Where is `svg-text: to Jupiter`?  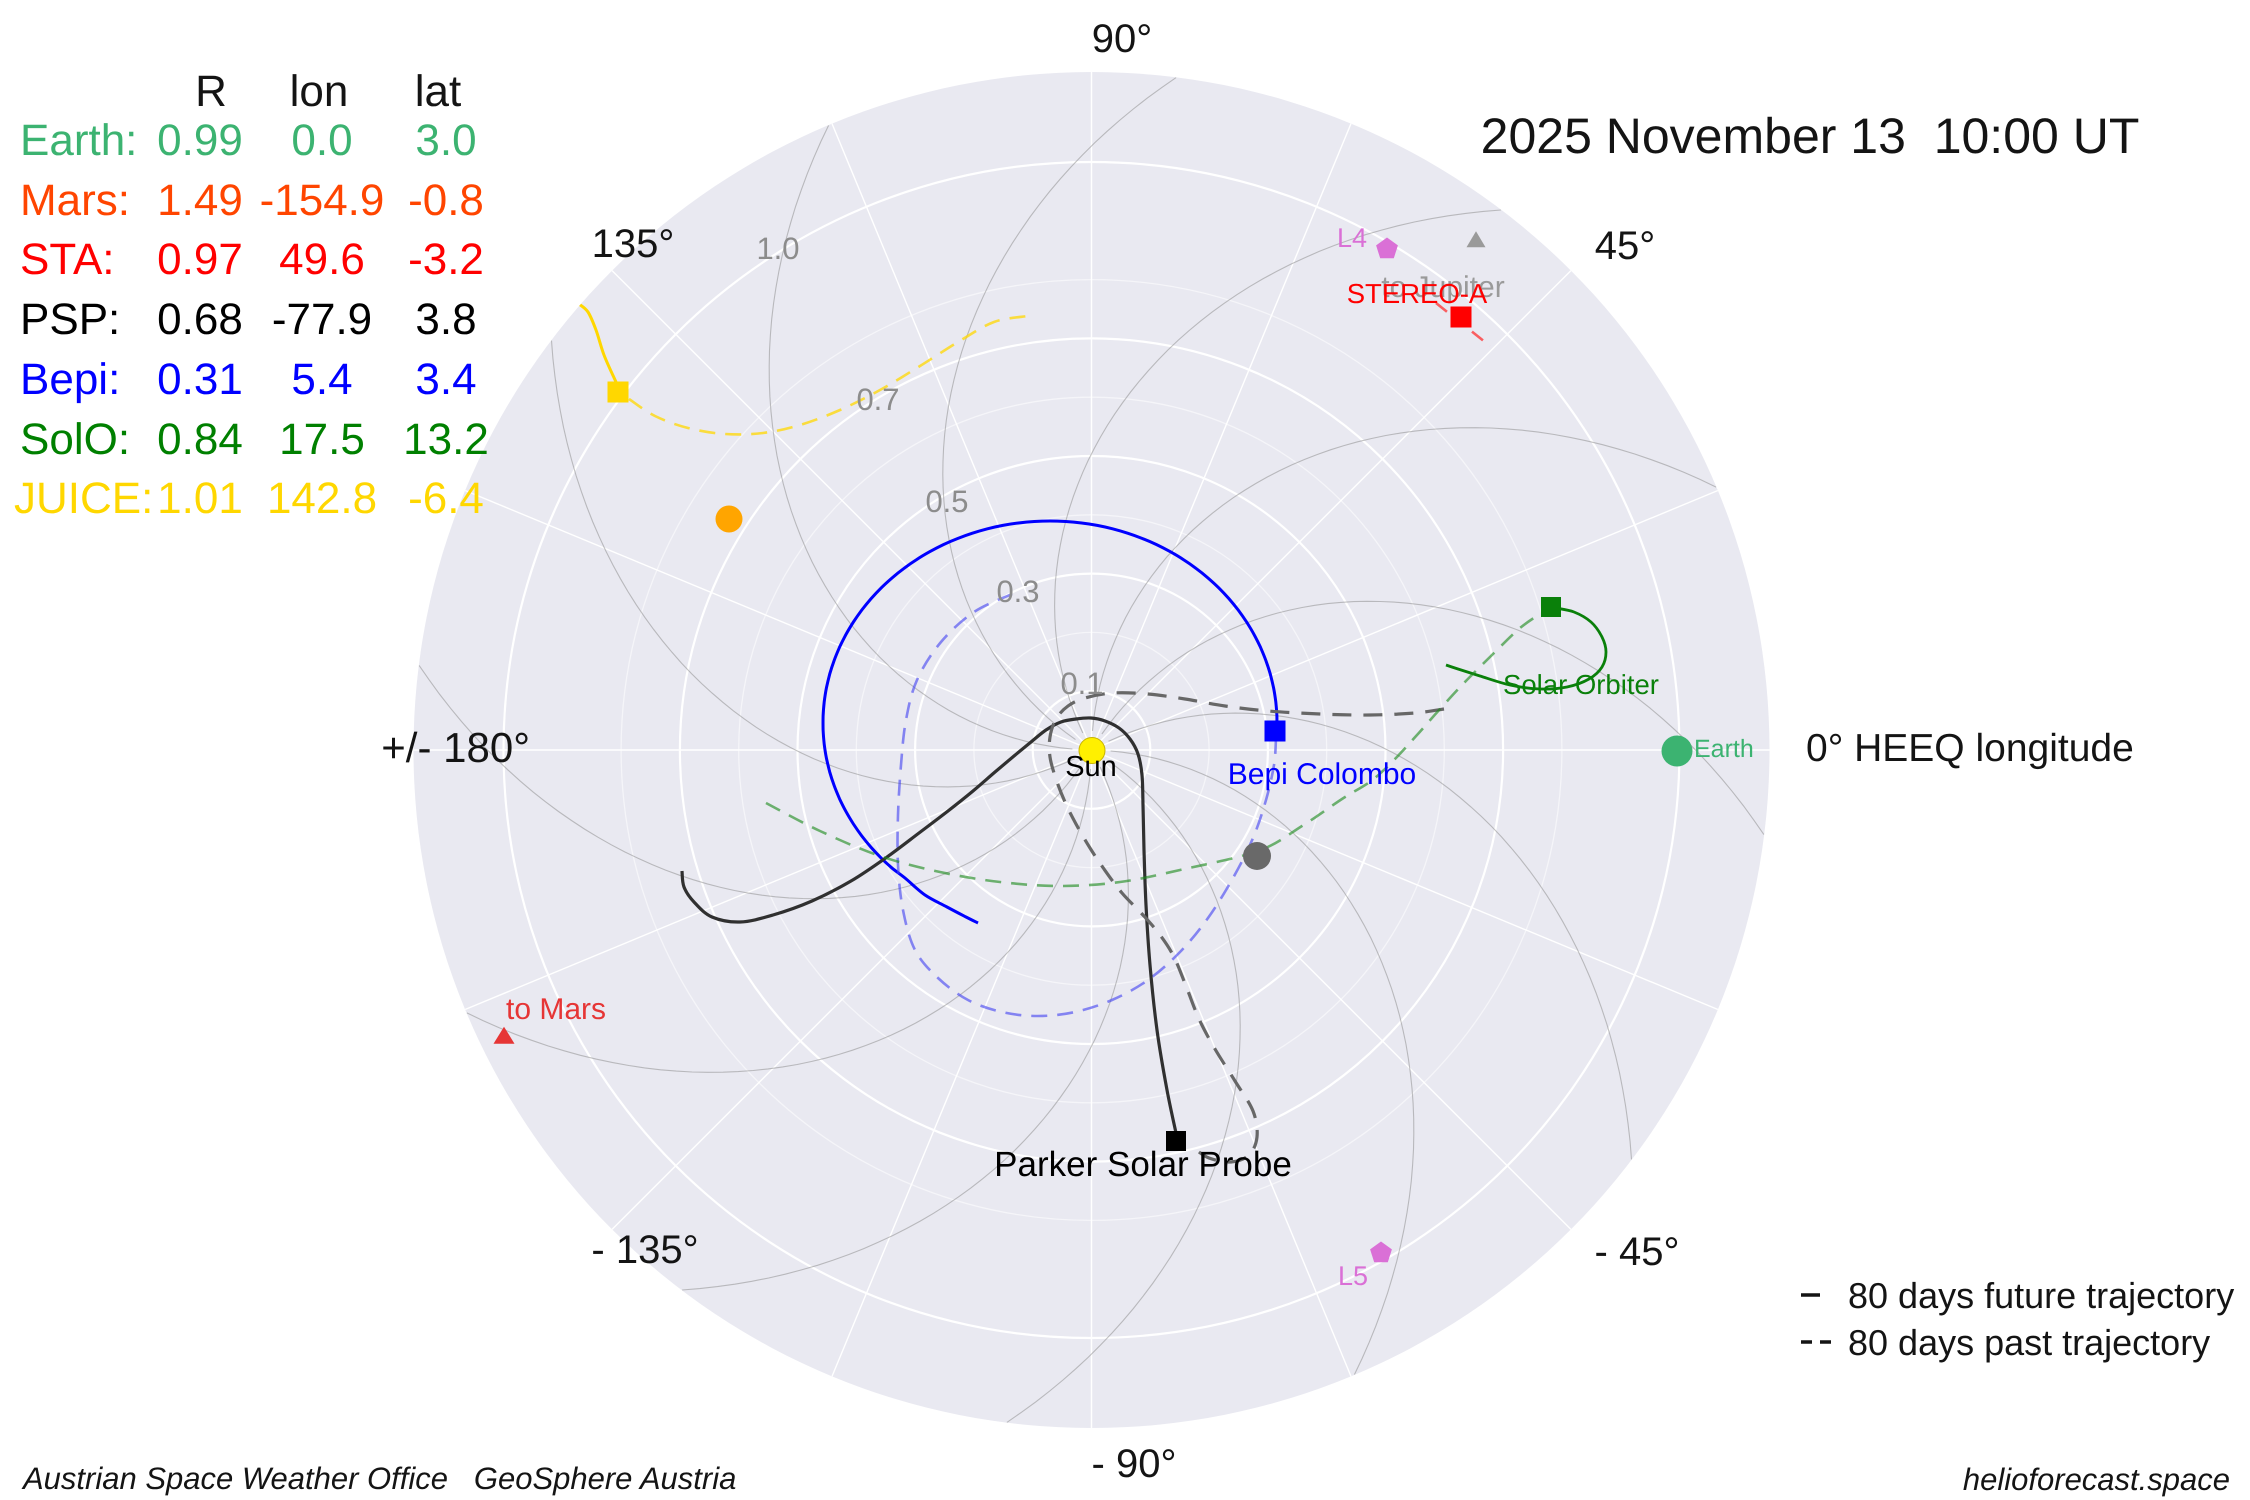 svg-text: to Jupiter is located at coordinates (1442, 287).